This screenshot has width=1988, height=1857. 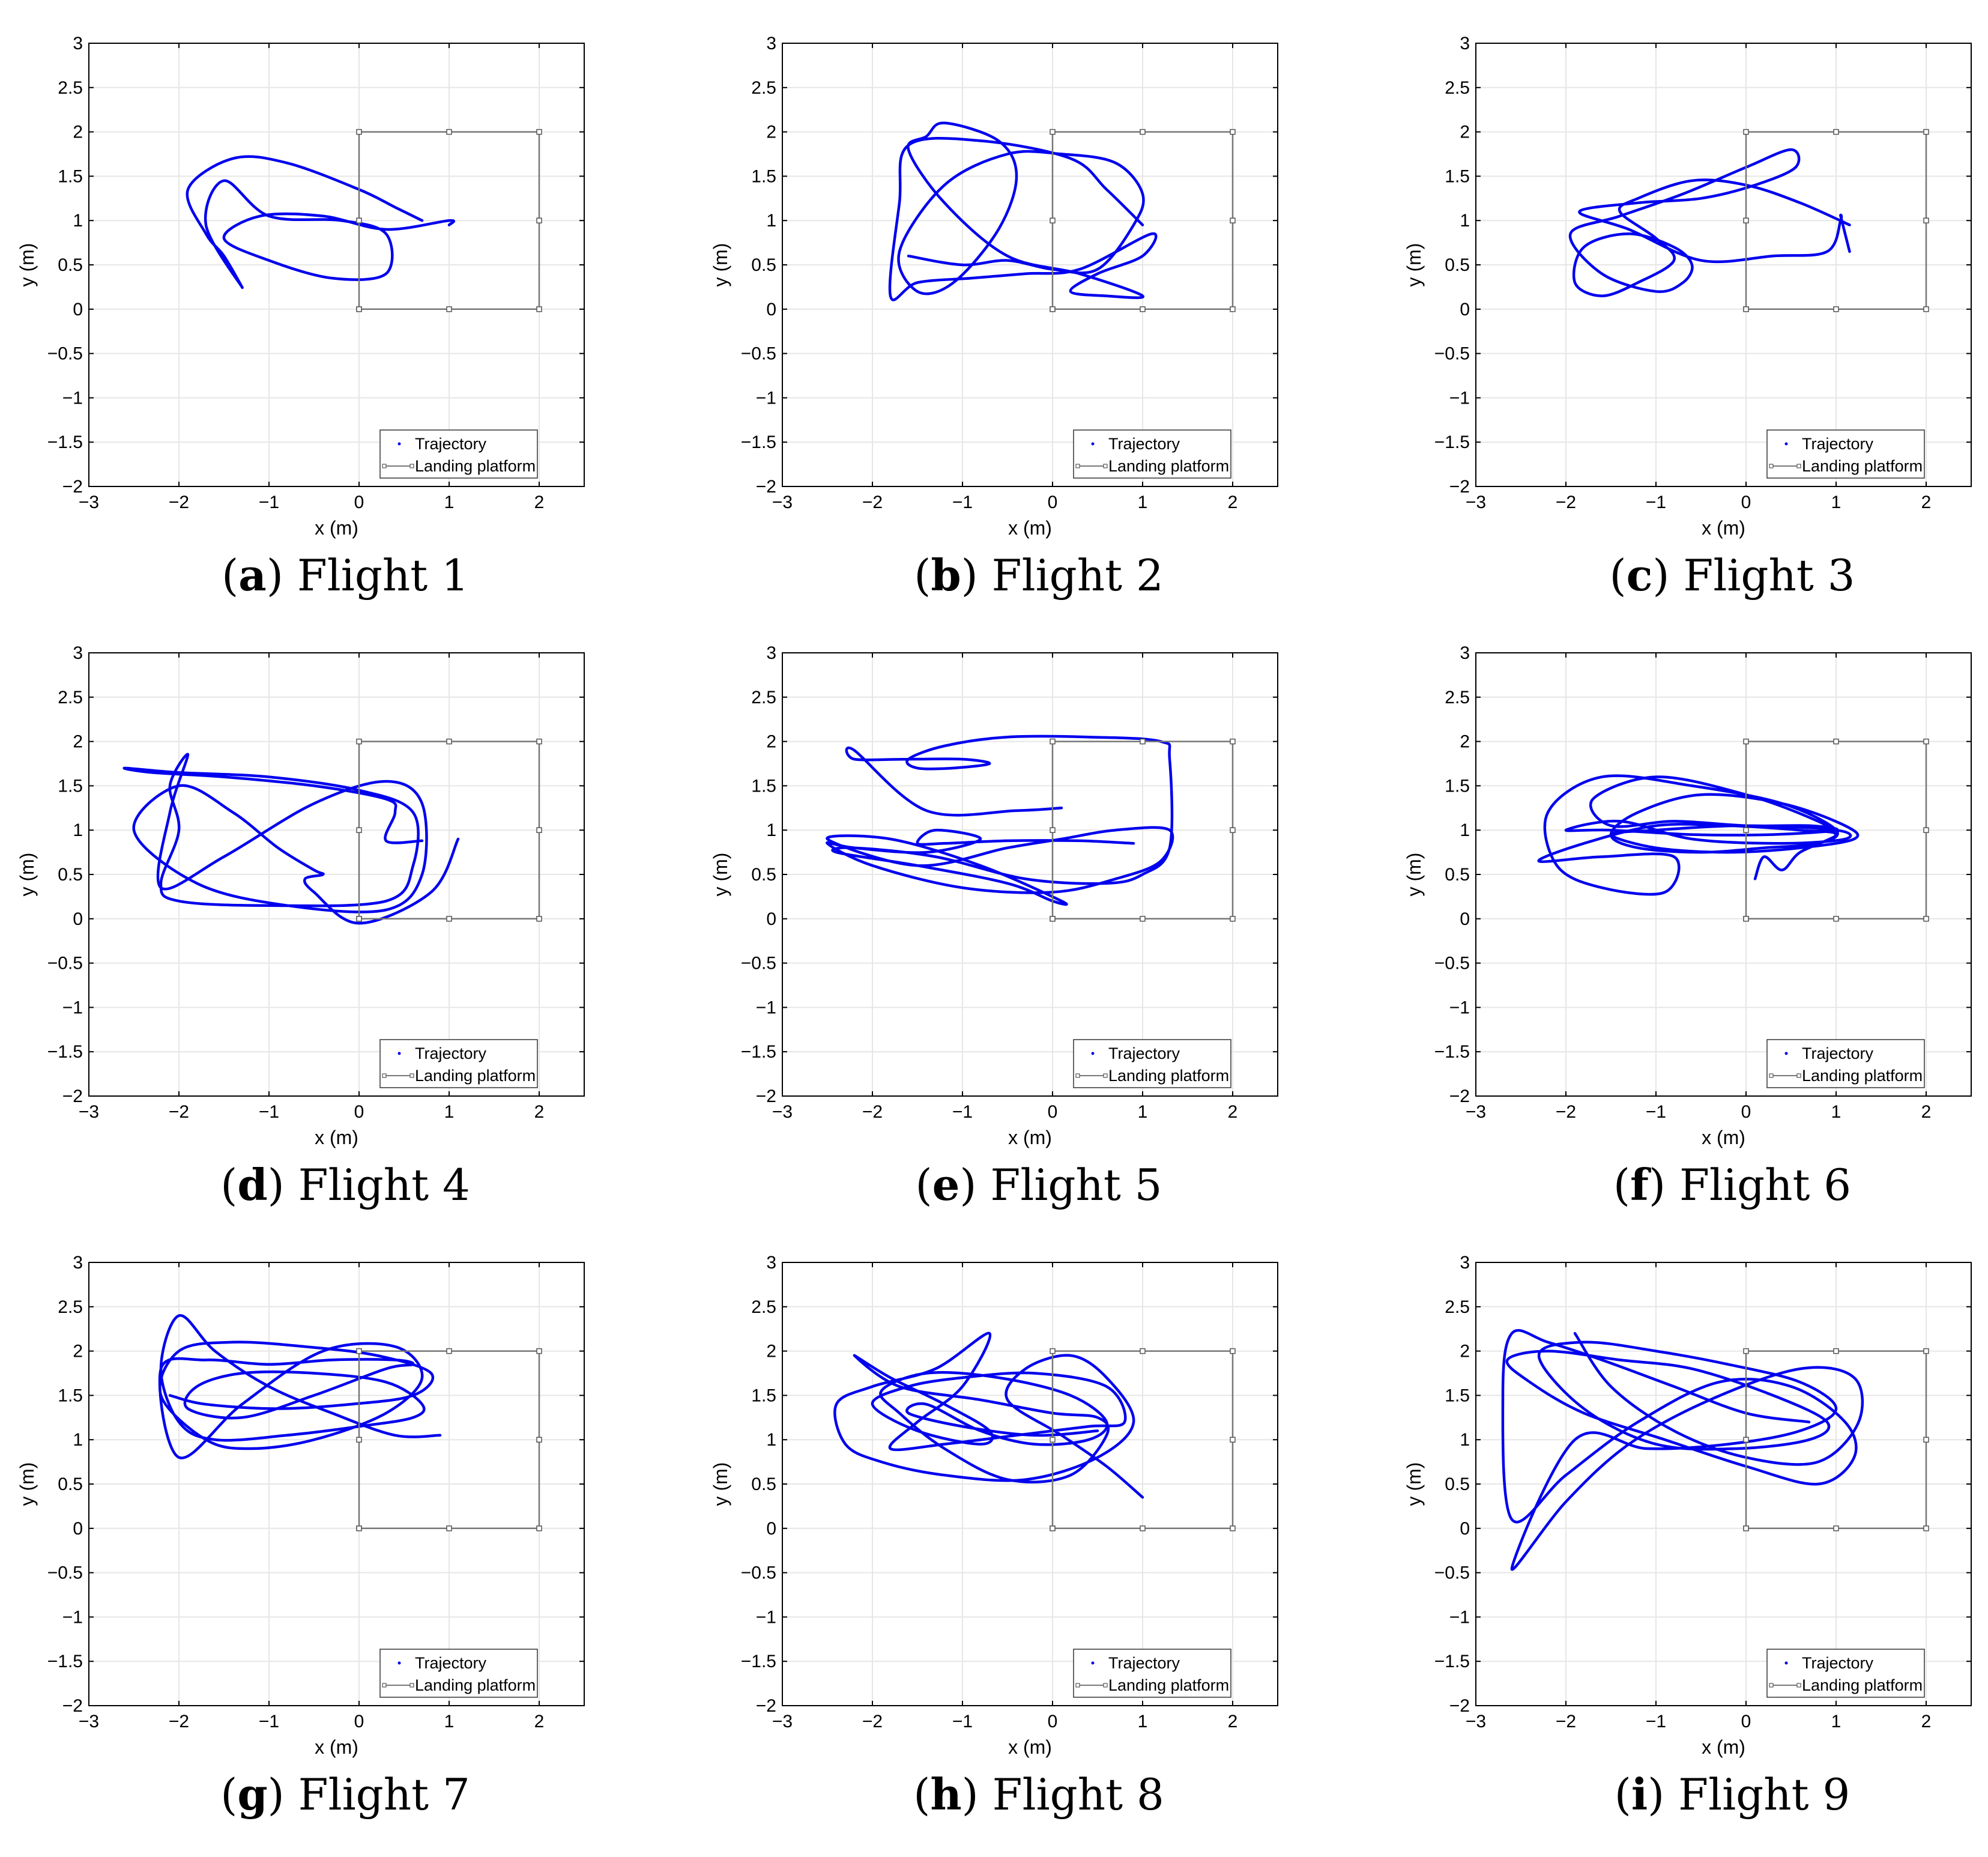 I want to click on panel-caption: (c) Flight 3, so click(x=1732, y=575).